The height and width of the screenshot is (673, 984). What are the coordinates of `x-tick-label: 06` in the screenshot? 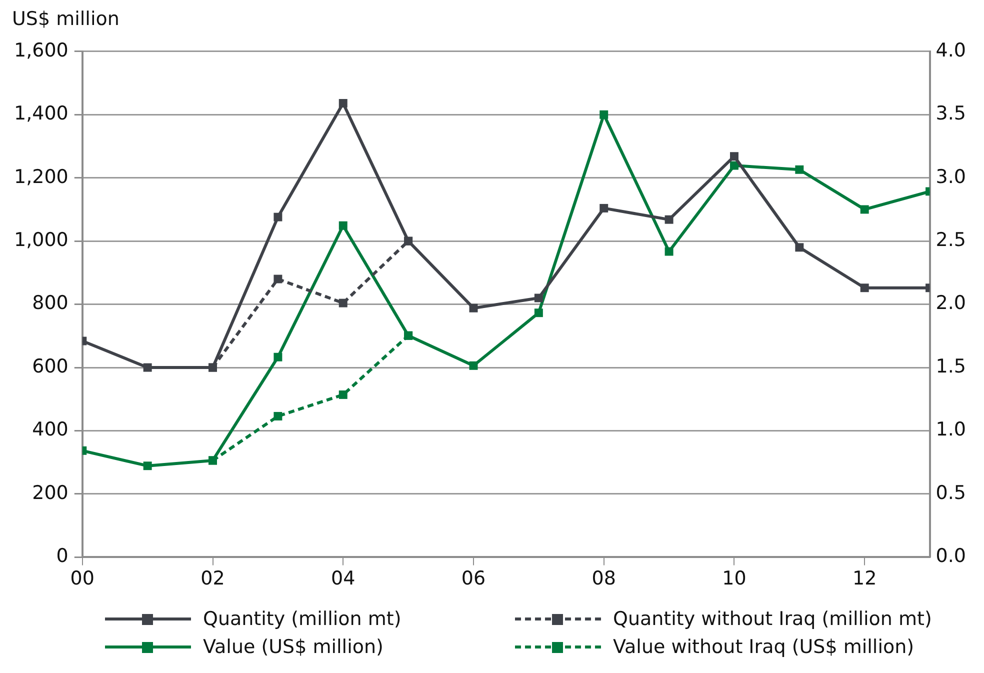 It's located at (473, 579).